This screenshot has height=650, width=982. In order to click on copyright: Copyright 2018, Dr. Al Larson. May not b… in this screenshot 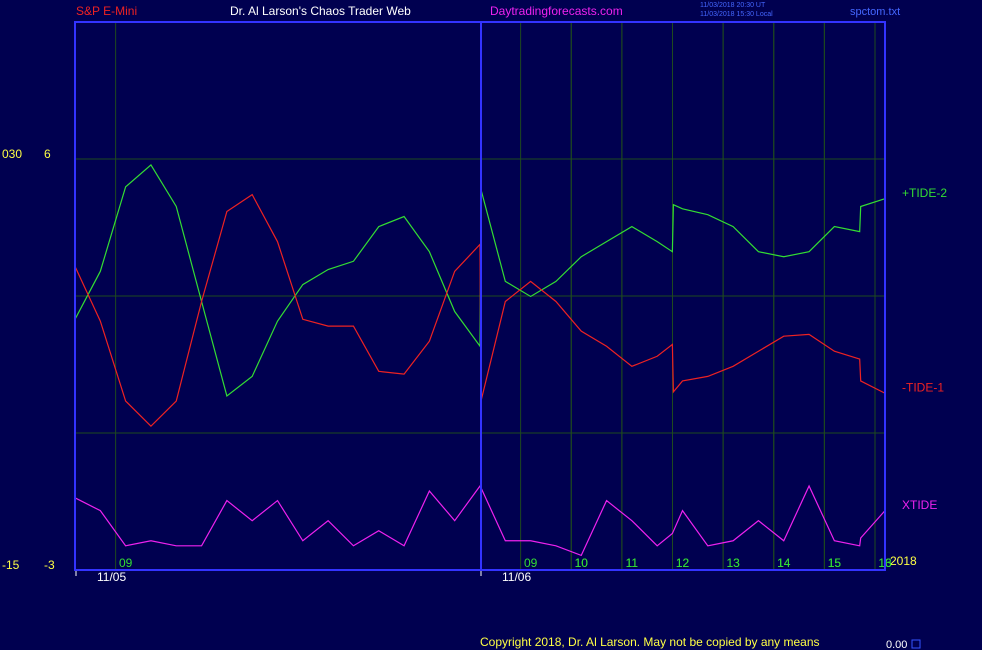, I will do `click(650, 642)`.